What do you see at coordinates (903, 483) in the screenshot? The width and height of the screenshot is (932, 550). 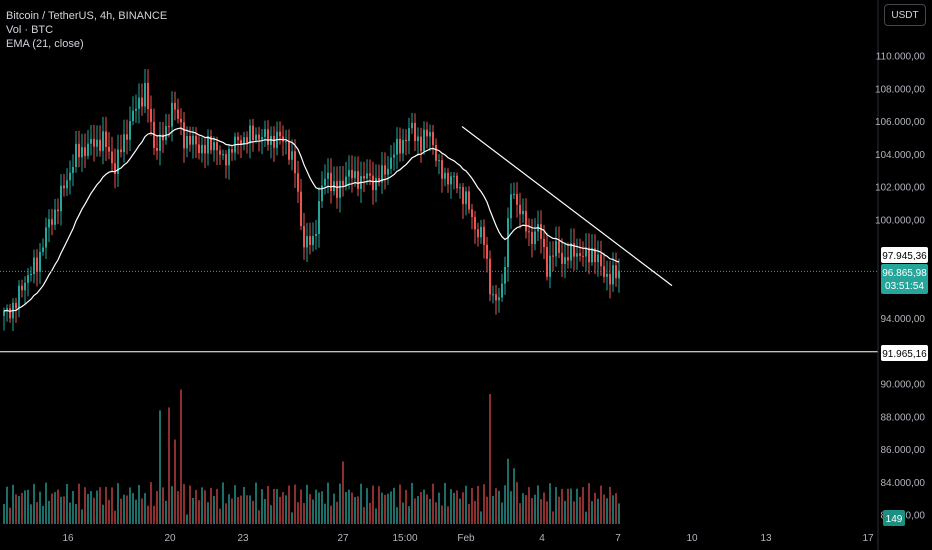 I see `price-tick-label: 84.000,00` at bounding box center [903, 483].